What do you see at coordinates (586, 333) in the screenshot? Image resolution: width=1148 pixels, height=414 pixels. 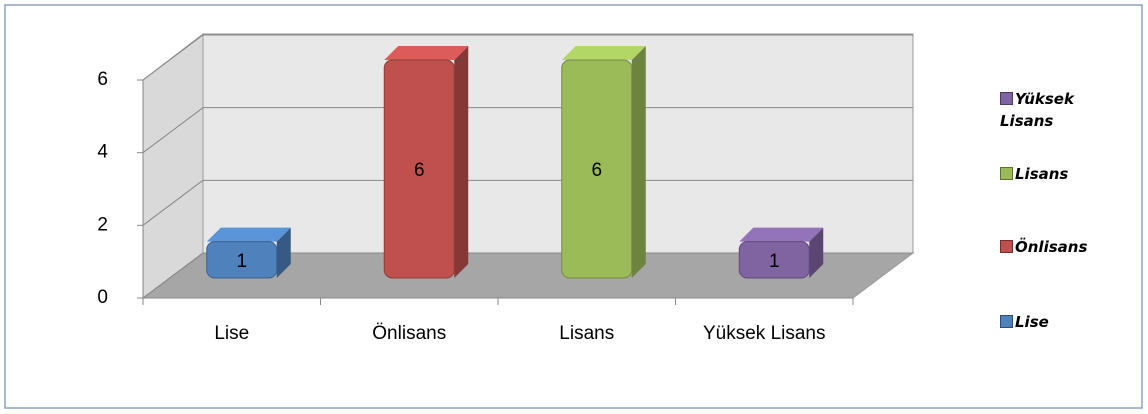 I see `x-tick-label: Lisans` at bounding box center [586, 333].